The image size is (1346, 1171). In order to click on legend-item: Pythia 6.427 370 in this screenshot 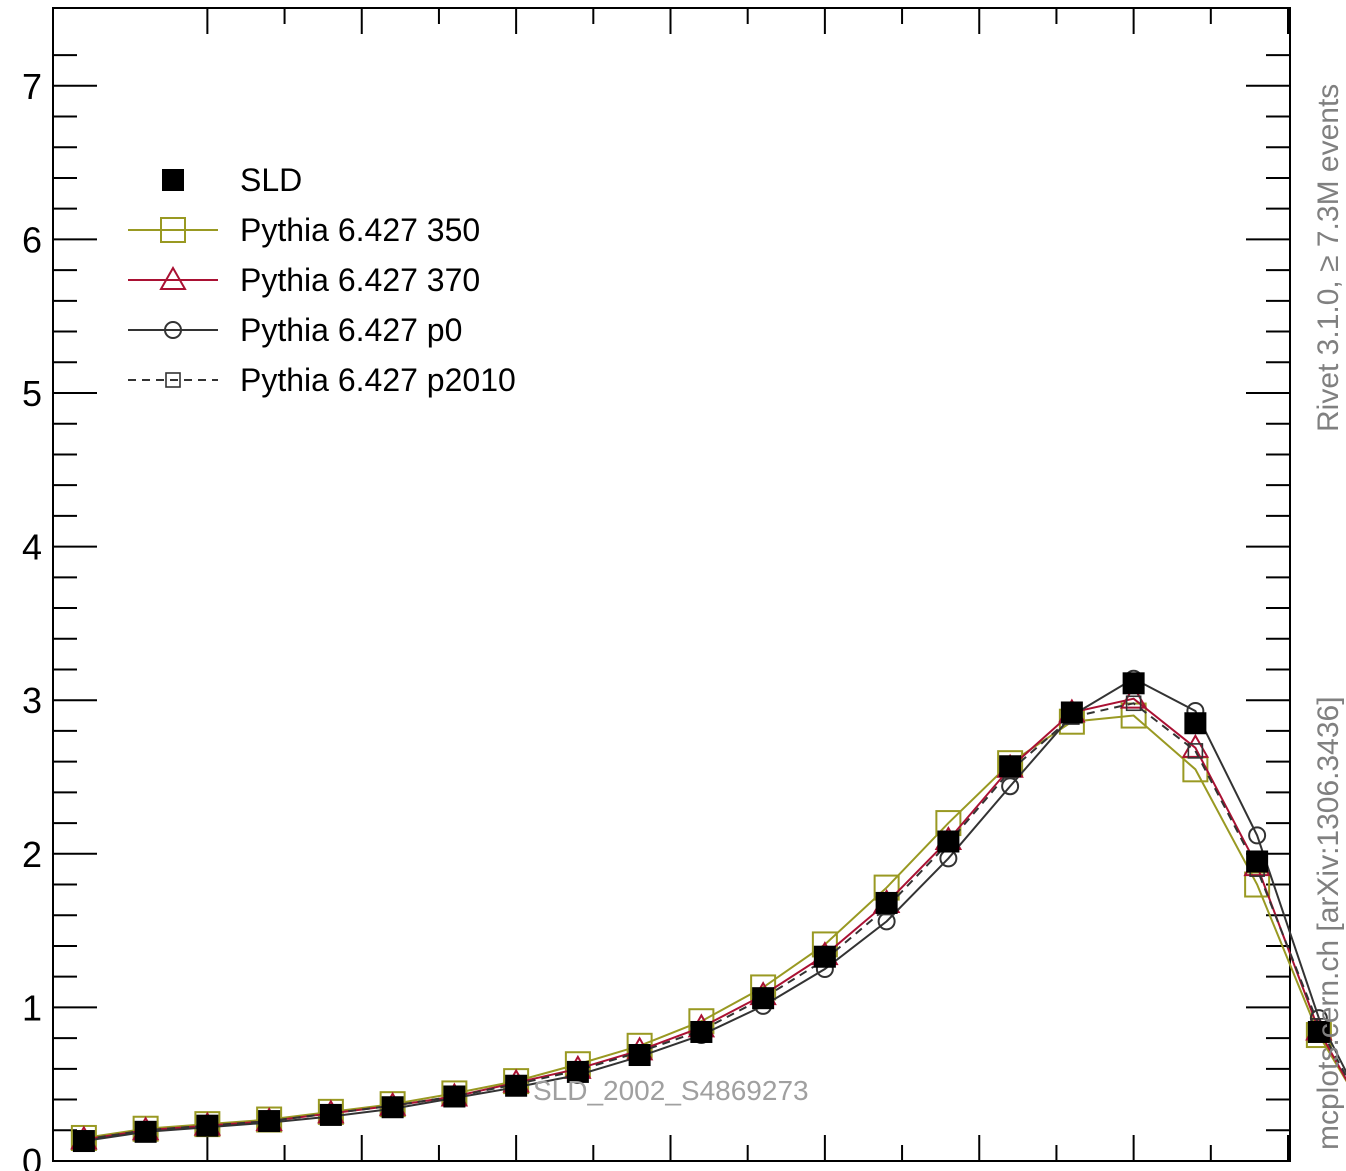, I will do `click(304, 280)`.